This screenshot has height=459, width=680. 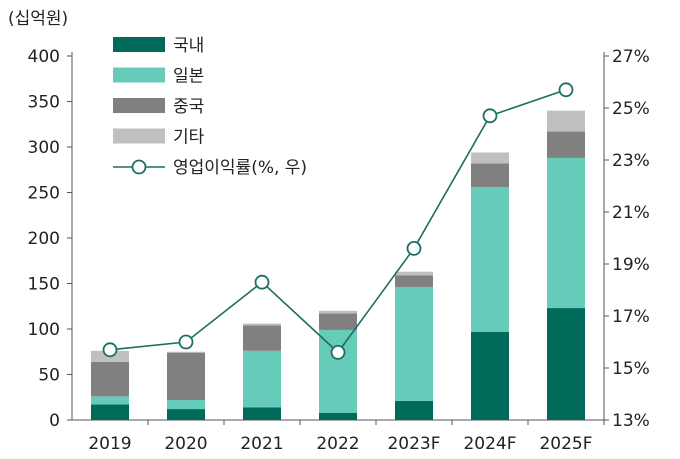 I want to click on x-tick-label: 2019, so click(x=109, y=444).